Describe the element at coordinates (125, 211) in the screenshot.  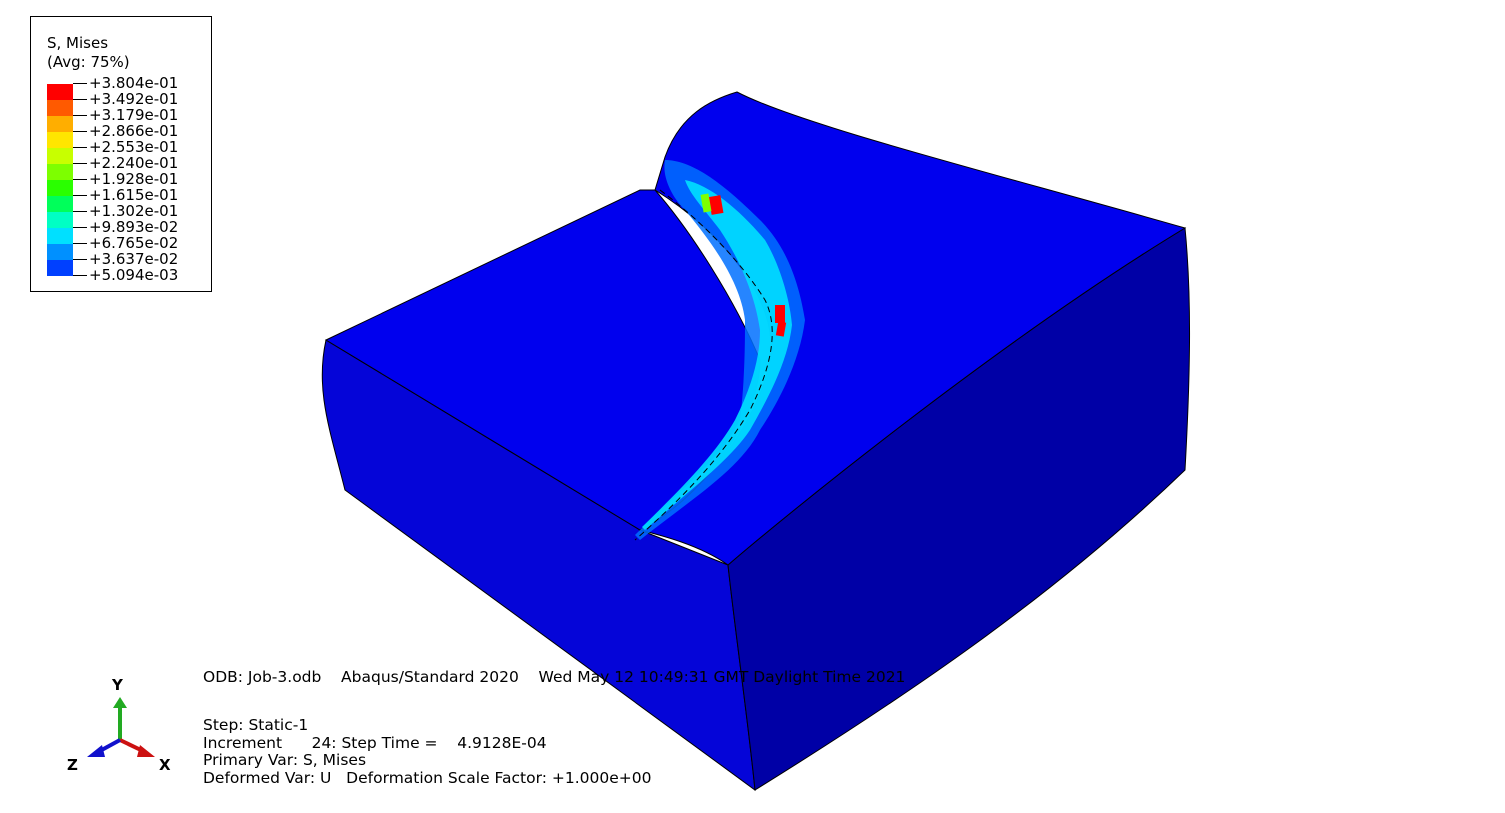
I see `legend-level-label: +1.302e-01` at that location.